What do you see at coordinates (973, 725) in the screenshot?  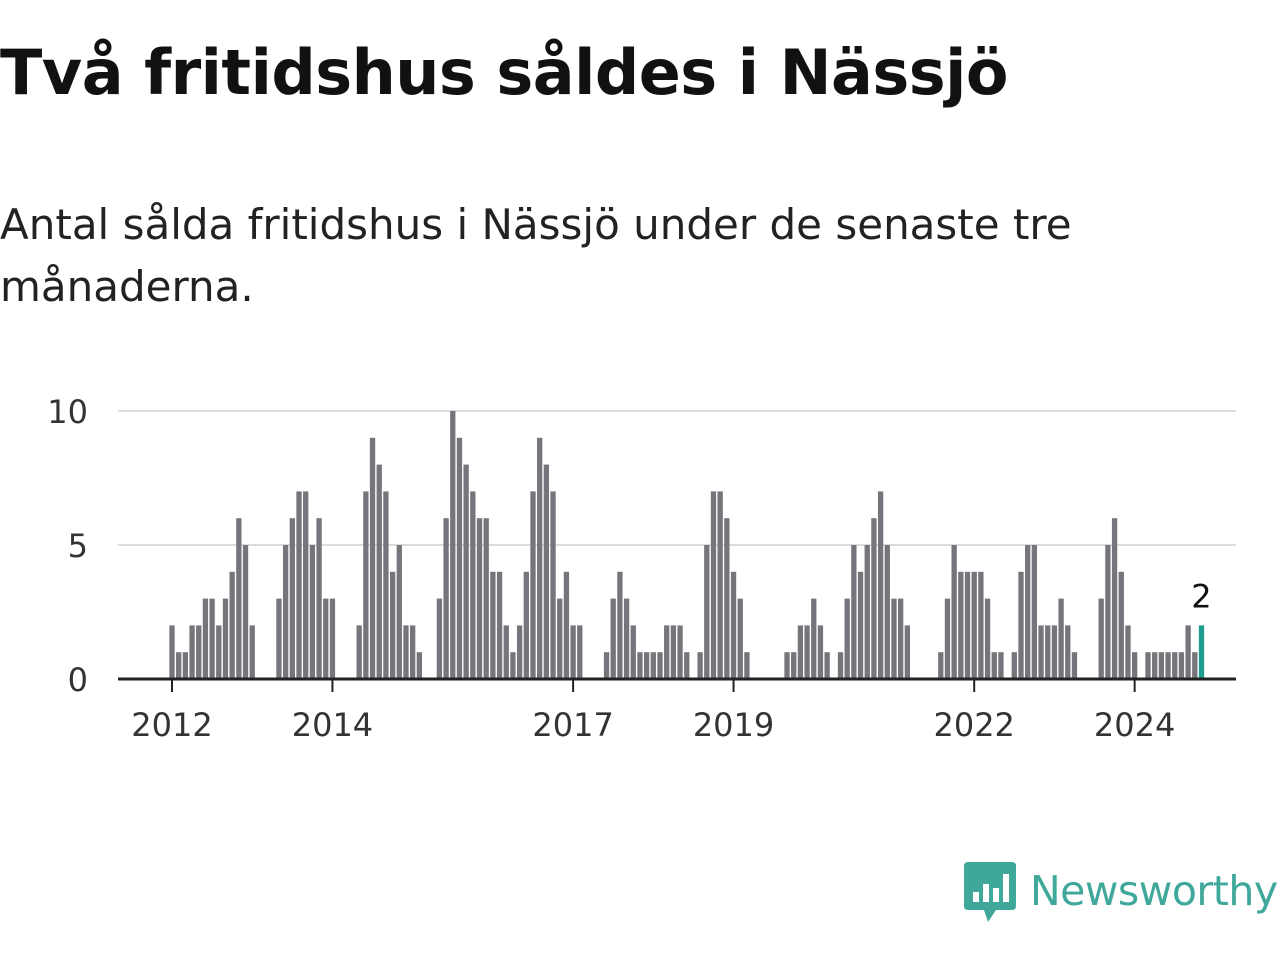 I see `x-tick-label: 2022` at bounding box center [973, 725].